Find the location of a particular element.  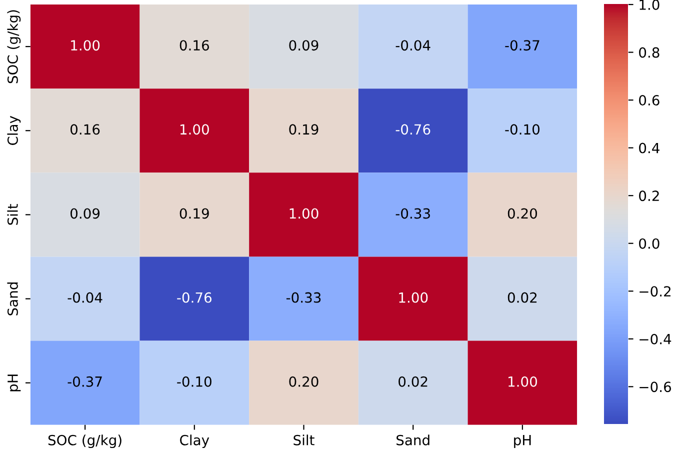

x-tick-label: pH is located at coordinates (522, 441).